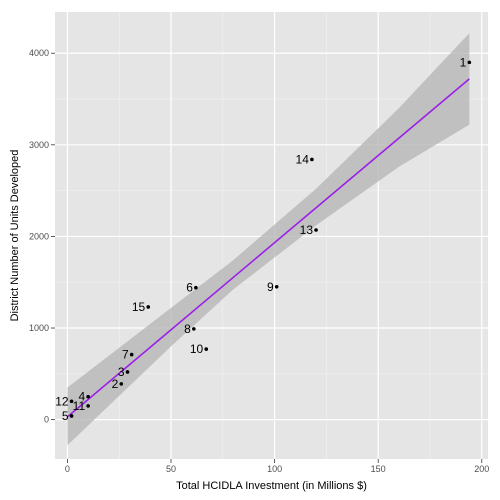 Image resolution: width=500 pixels, height=500 pixels. I want to click on point-label-7: 7, so click(125, 355).